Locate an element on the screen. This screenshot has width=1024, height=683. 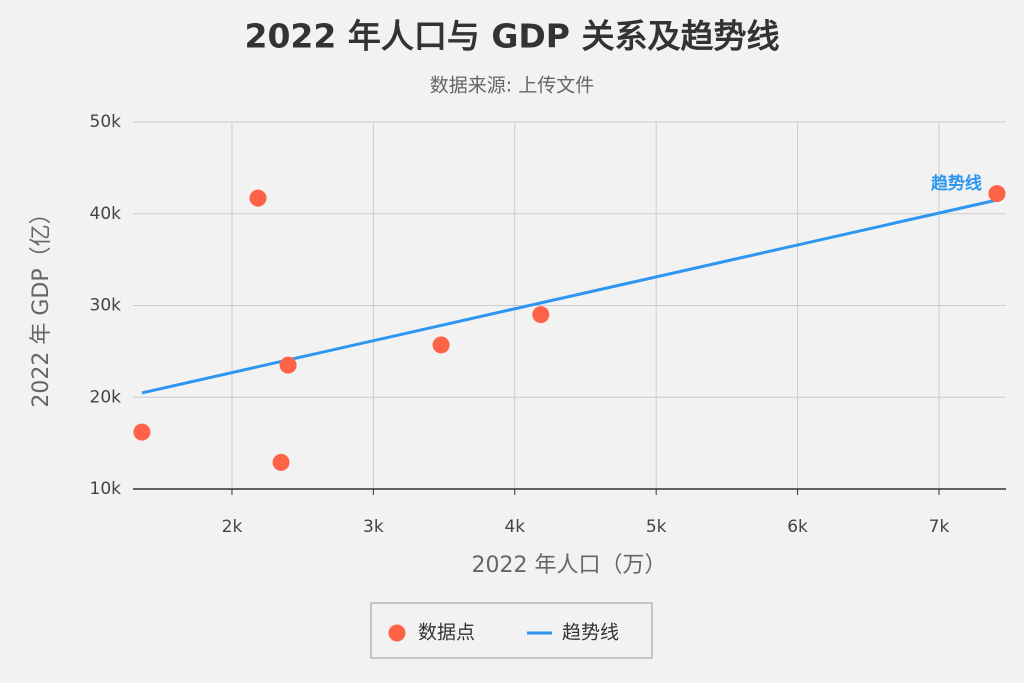
legend-swatch is located at coordinates (397, 633).